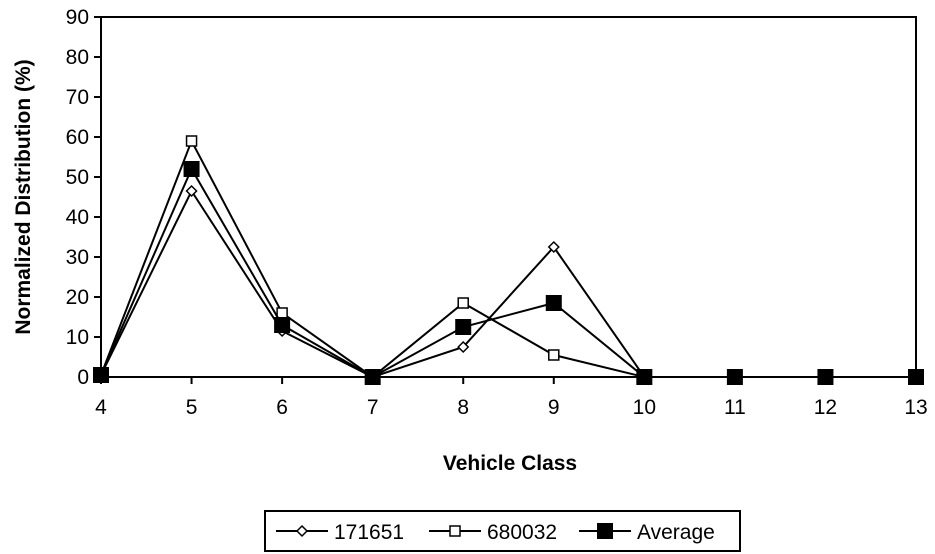 The width and height of the screenshot is (935, 554). Describe the element at coordinates (915, 407) in the screenshot. I see `x-tick-label: 13` at that location.